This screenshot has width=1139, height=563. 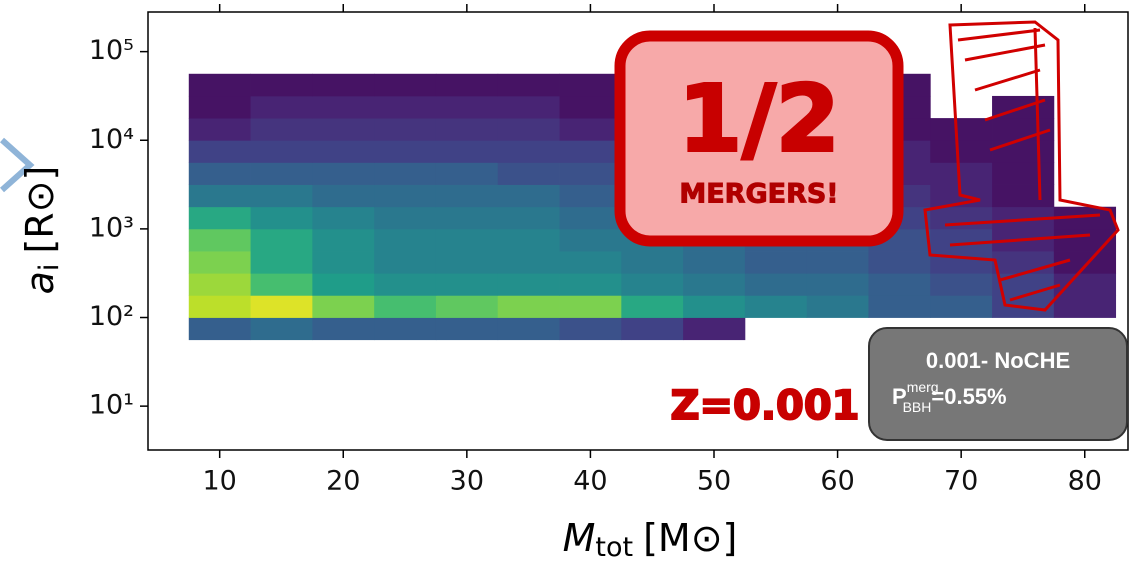 What do you see at coordinates (579, 538) in the screenshot?
I see `x-label-symbol: M` at bounding box center [579, 538].